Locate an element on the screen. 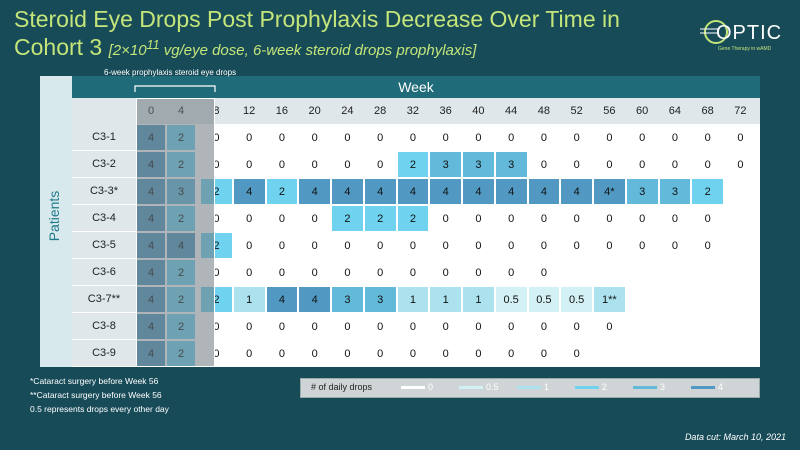 The height and width of the screenshot is (450, 800). title: Cohort 3 is located at coordinates (58, 47).